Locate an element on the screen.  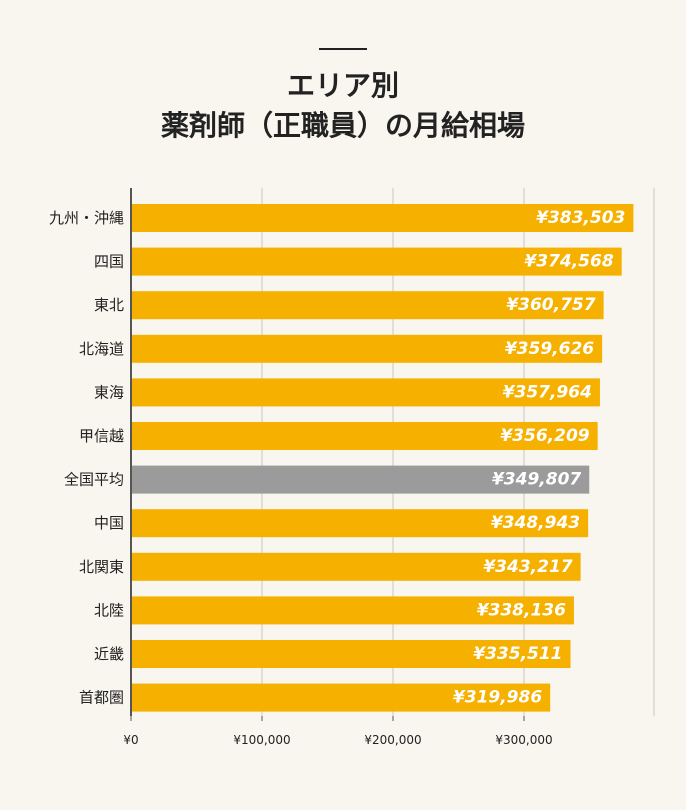
category-label: 北海道 is located at coordinates (101, 349).